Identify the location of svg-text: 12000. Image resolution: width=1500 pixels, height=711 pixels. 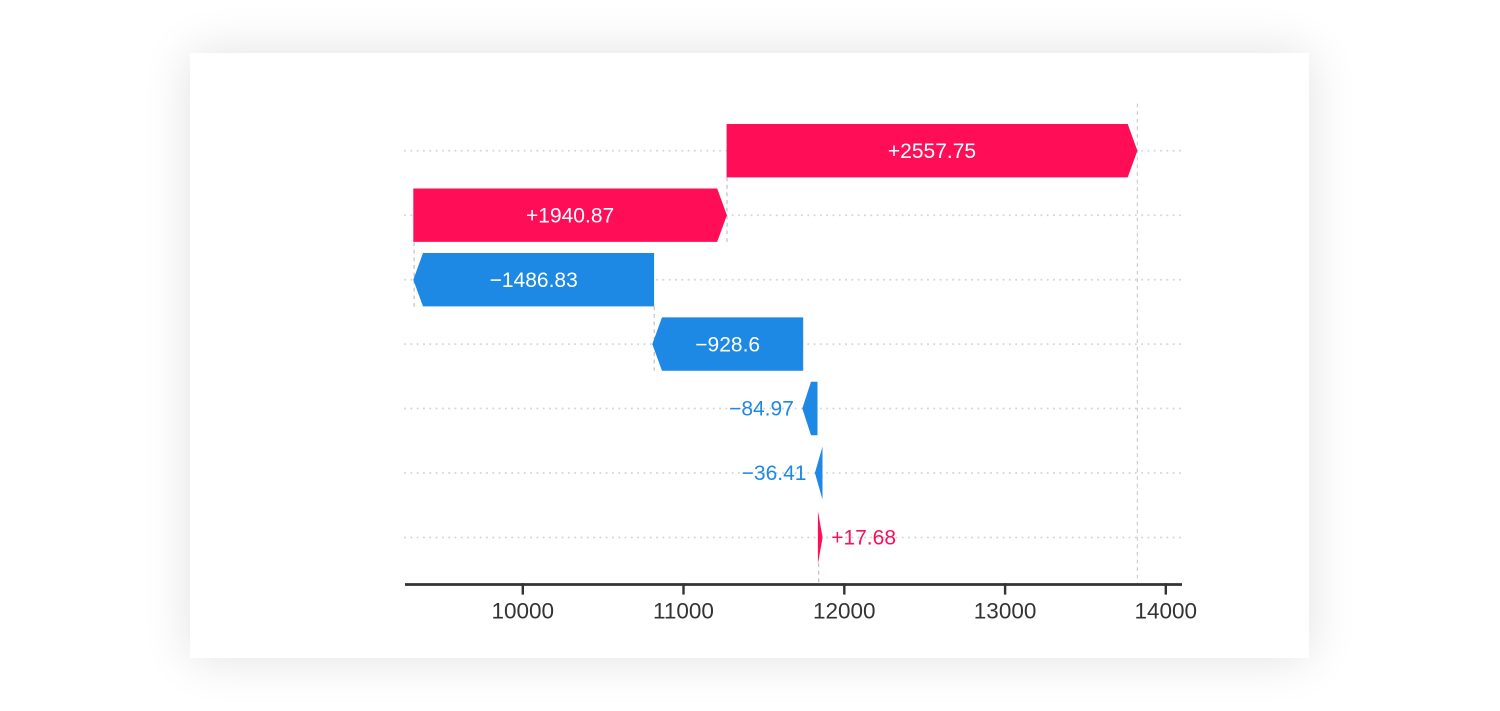
(844, 610).